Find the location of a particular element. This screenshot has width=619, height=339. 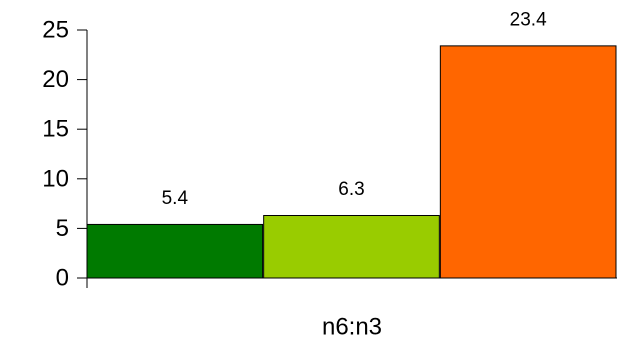

bar-data-label: 6.3 is located at coordinates (351, 189).